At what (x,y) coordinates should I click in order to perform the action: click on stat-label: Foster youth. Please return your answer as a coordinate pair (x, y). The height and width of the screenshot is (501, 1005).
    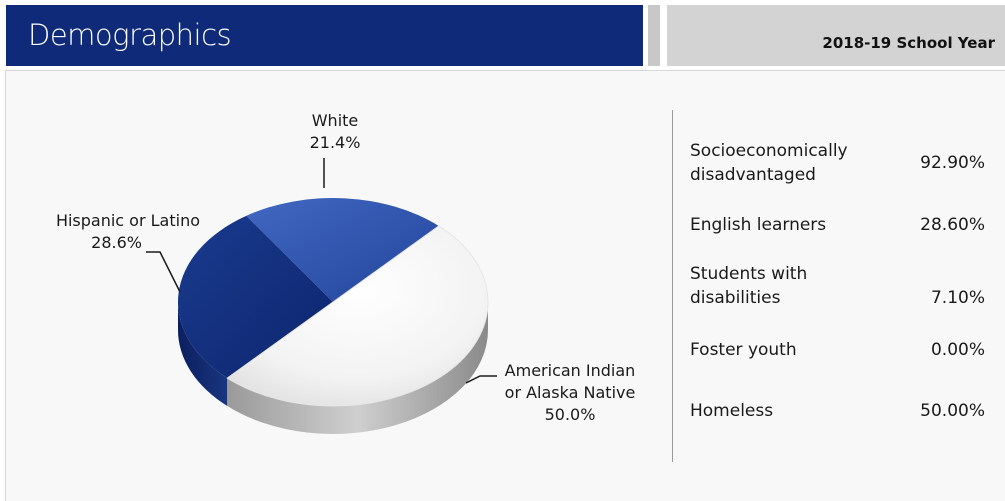
    Looking at the image, I should click on (743, 350).